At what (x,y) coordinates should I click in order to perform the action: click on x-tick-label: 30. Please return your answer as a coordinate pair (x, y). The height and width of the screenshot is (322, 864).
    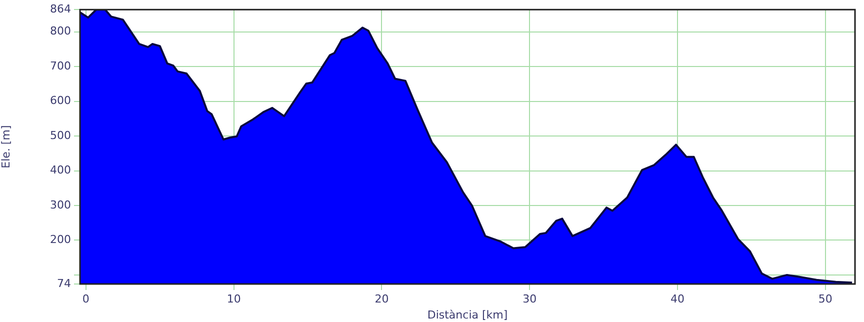
    Looking at the image, I should click on (529, 299).